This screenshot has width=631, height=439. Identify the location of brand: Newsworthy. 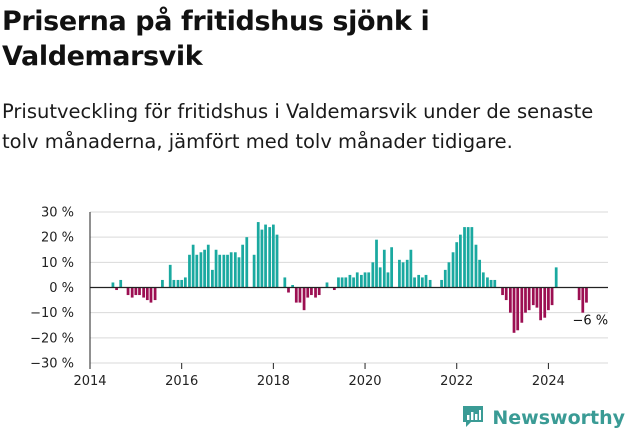
(542, 418).